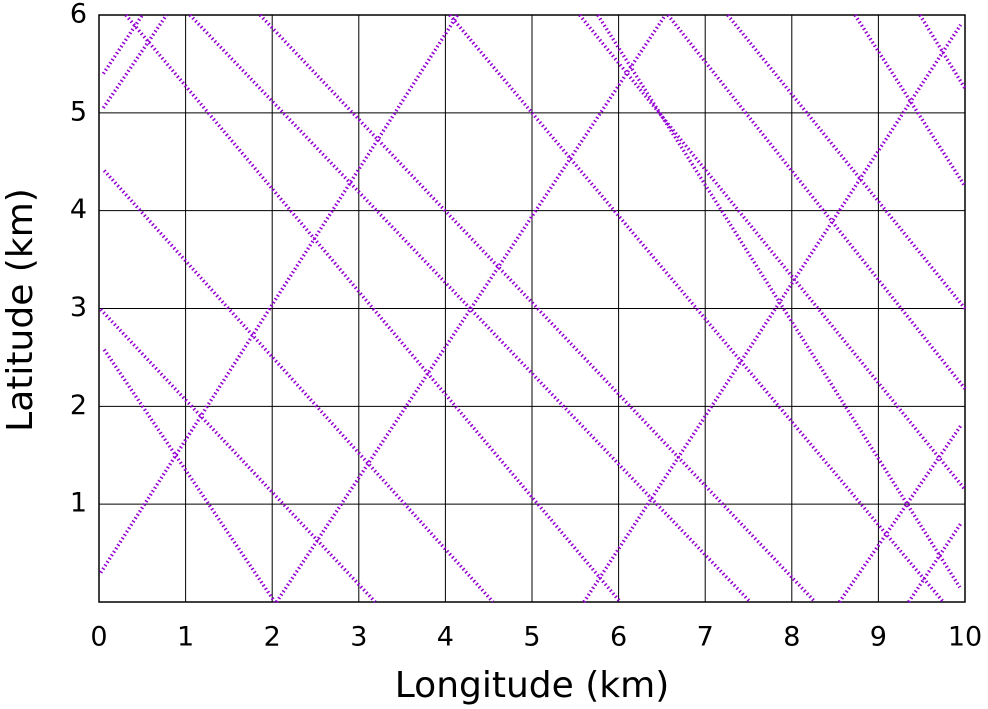  Describe the element at coordinates (272, 637) in the screenshot. I see `x-tick-label: 2` at that location.